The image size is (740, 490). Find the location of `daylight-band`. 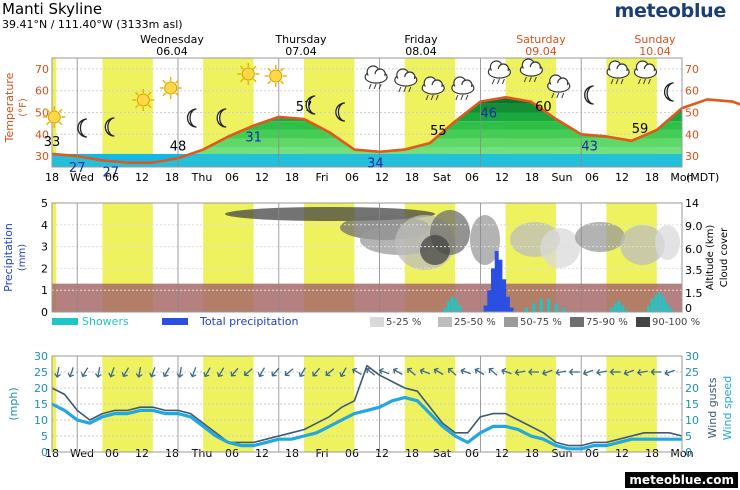

daylight-band is located at coordinates (54, 257).